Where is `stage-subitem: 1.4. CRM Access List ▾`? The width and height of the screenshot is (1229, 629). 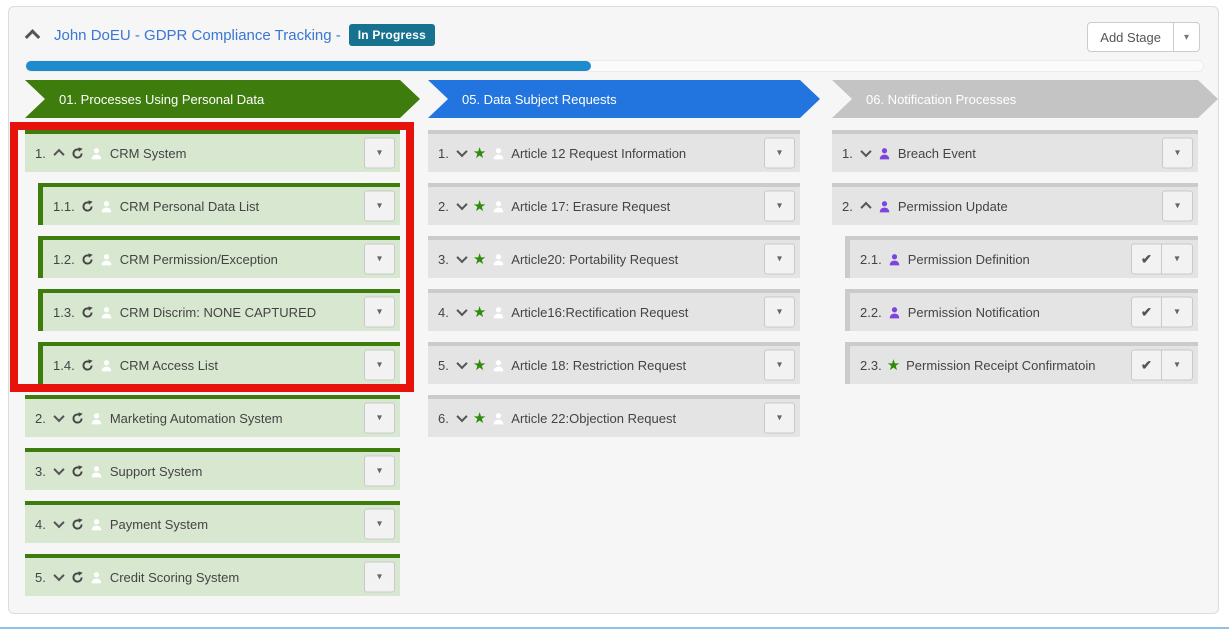 stage-subitem: 1.4. CRM Access List ▾ is located at coordinates (219, 363).